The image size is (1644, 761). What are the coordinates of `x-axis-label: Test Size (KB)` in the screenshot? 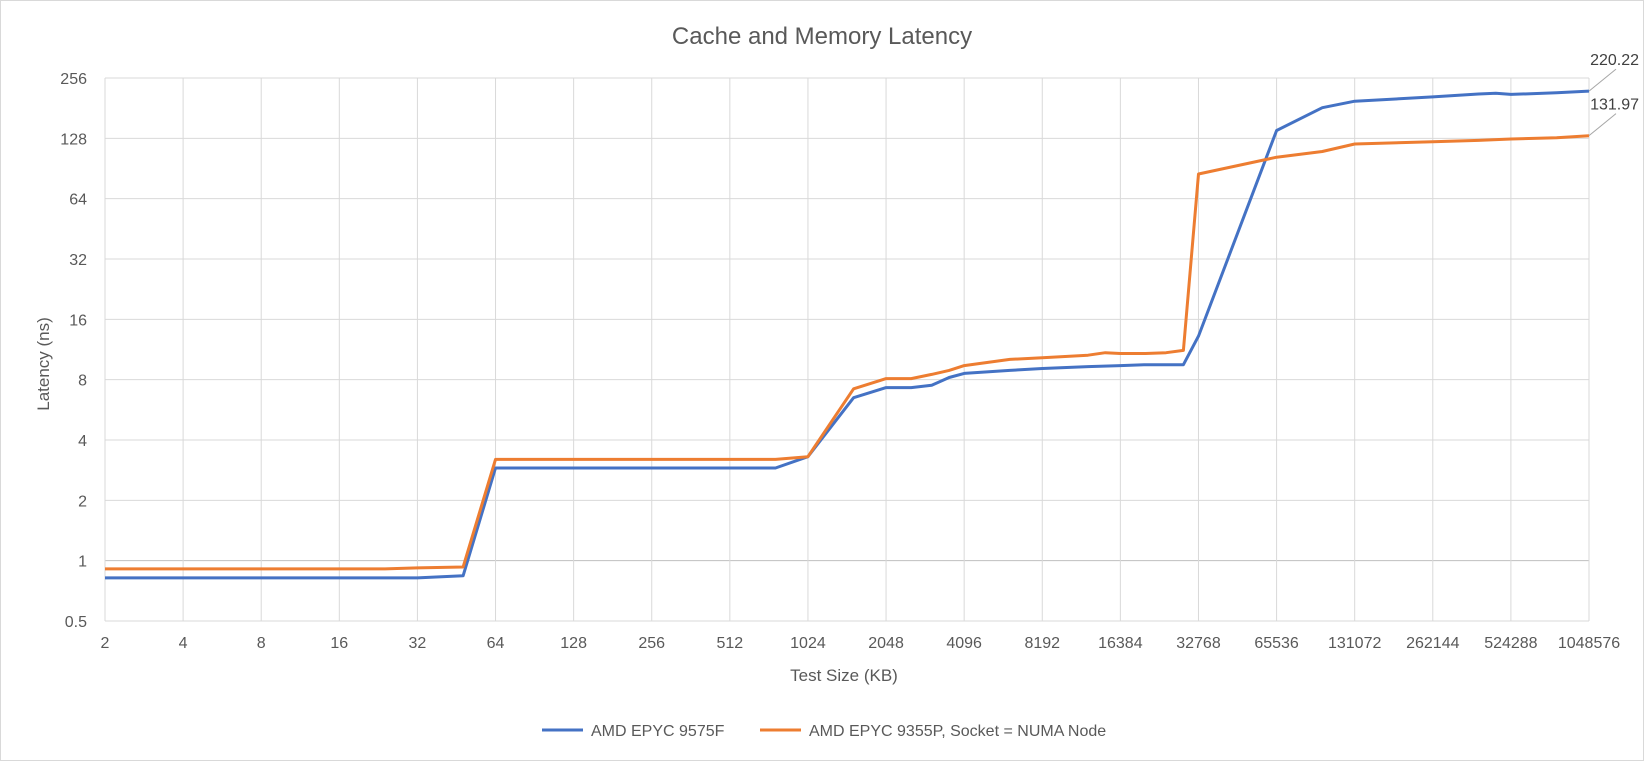 It's located at (844, 675).